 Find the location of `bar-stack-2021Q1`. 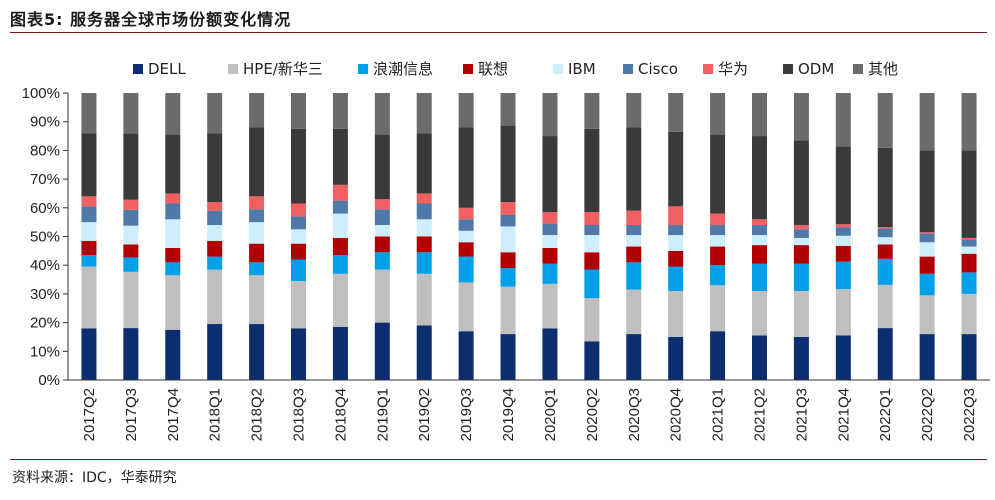

bar-stack-2021Q1 is located at coordinates (718, 236).